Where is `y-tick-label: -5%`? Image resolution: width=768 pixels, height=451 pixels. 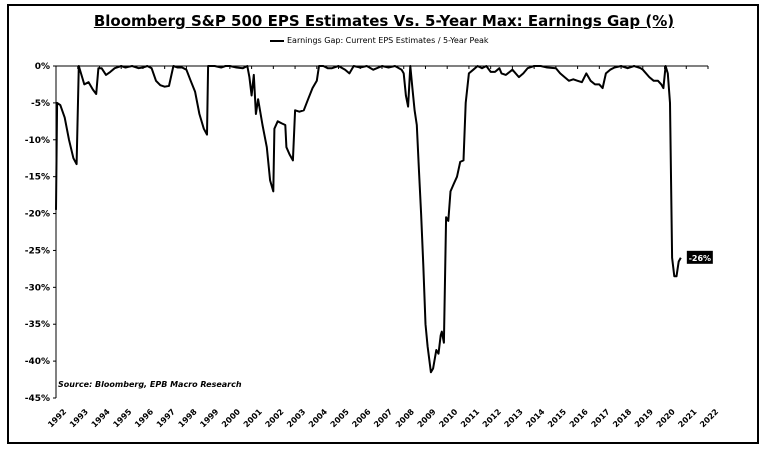 y-tick-label: -5% is located at coordinates (40, 104).